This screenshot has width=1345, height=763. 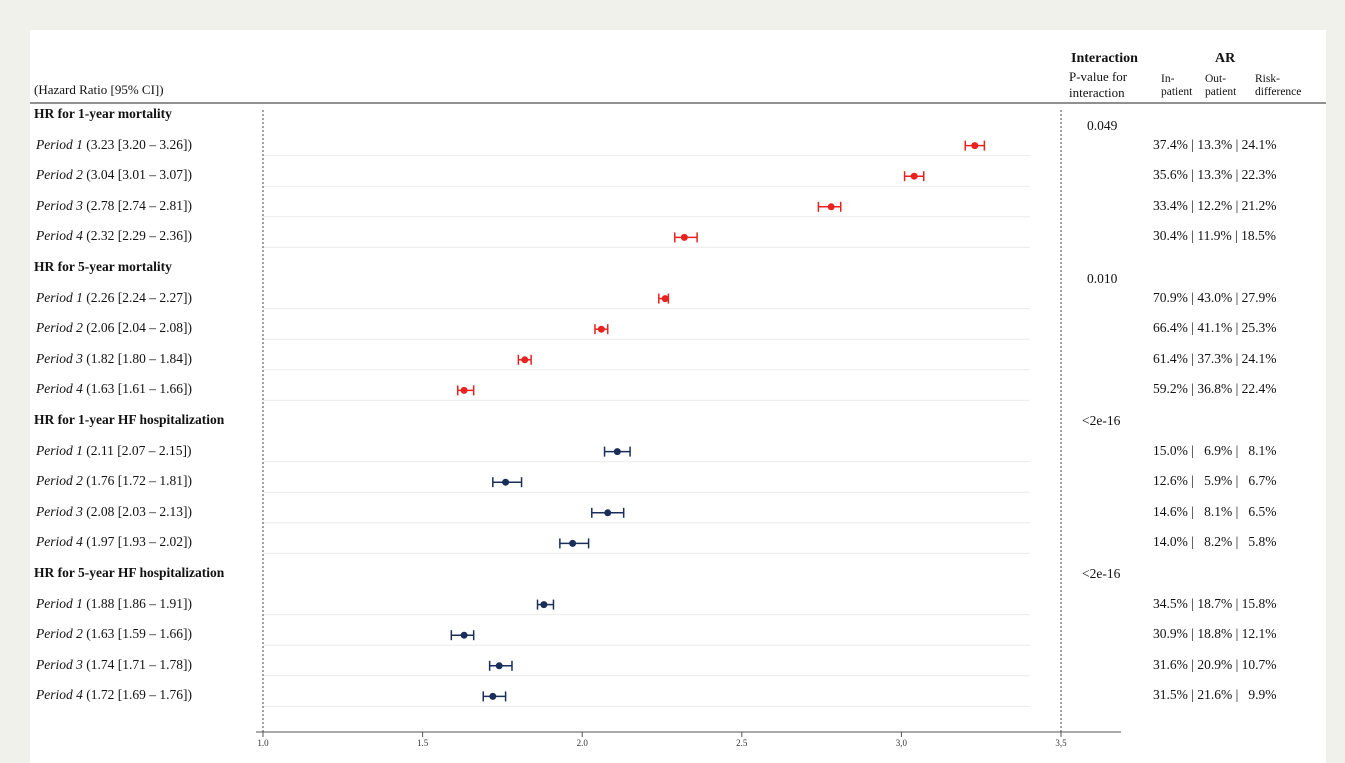 I want to click on row-label: Period 4 (1.97 [1.93 – 2.02]), so click(x=114, y=542).